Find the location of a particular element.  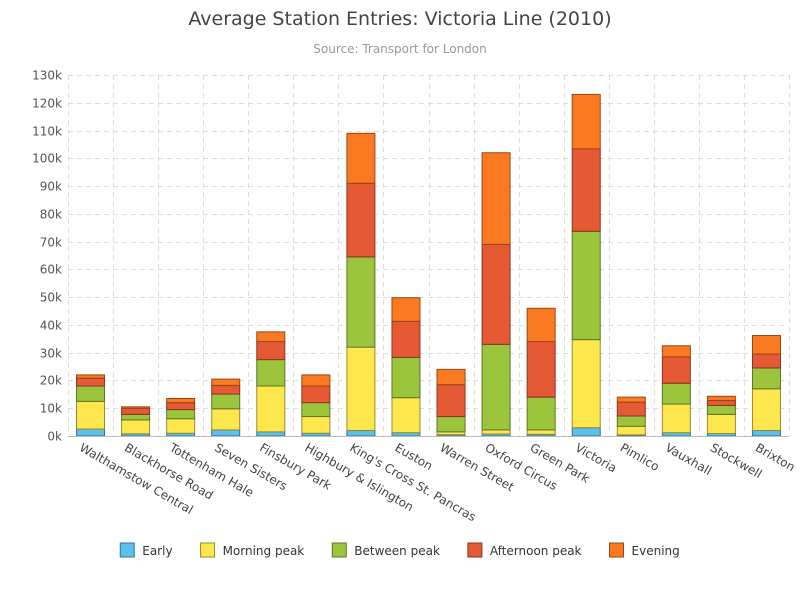

y-tick-label: 100k is located at coordinates (47, 159).